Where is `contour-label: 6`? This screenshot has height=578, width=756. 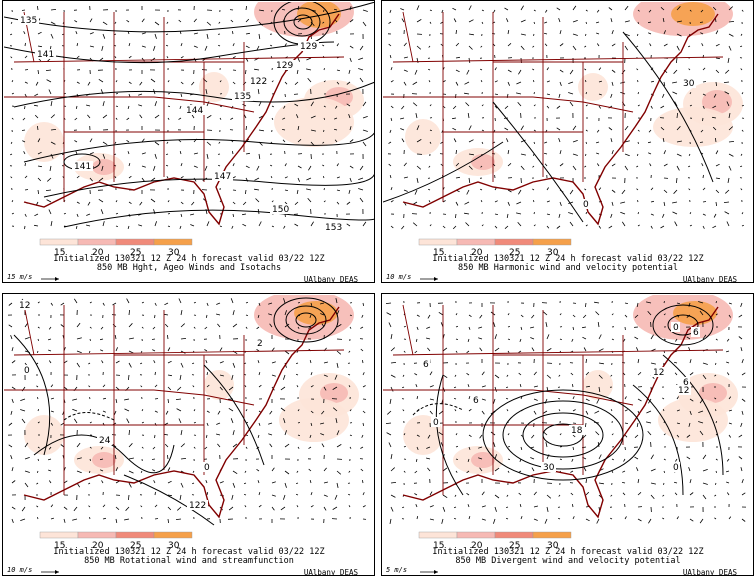
contour-label: 6 is located at coordinates (696, 333).